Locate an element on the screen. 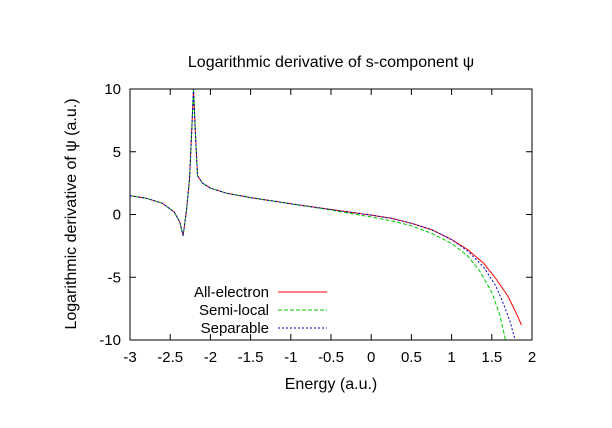 This screenshot has height=428, width=612. y-axis-label: Logarithmic derivative of ψ (a.u.) is located at coordinates (71, 213).